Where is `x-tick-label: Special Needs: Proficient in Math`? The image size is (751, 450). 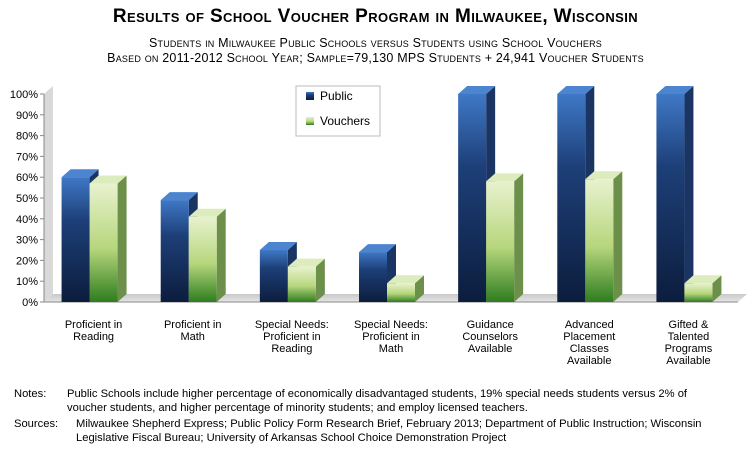 x-tick-label: Special Needs: Proficient in Math is located at coordinates (391, 337).